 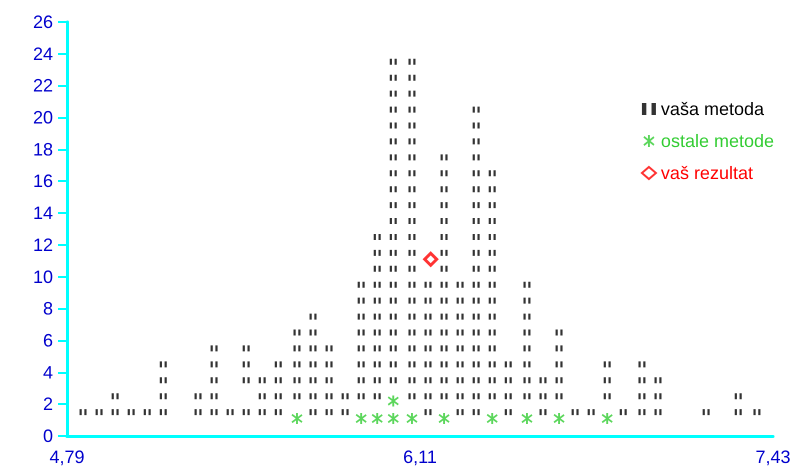 I want to click on y-tick-label: 22, so click(x=42, y=86).